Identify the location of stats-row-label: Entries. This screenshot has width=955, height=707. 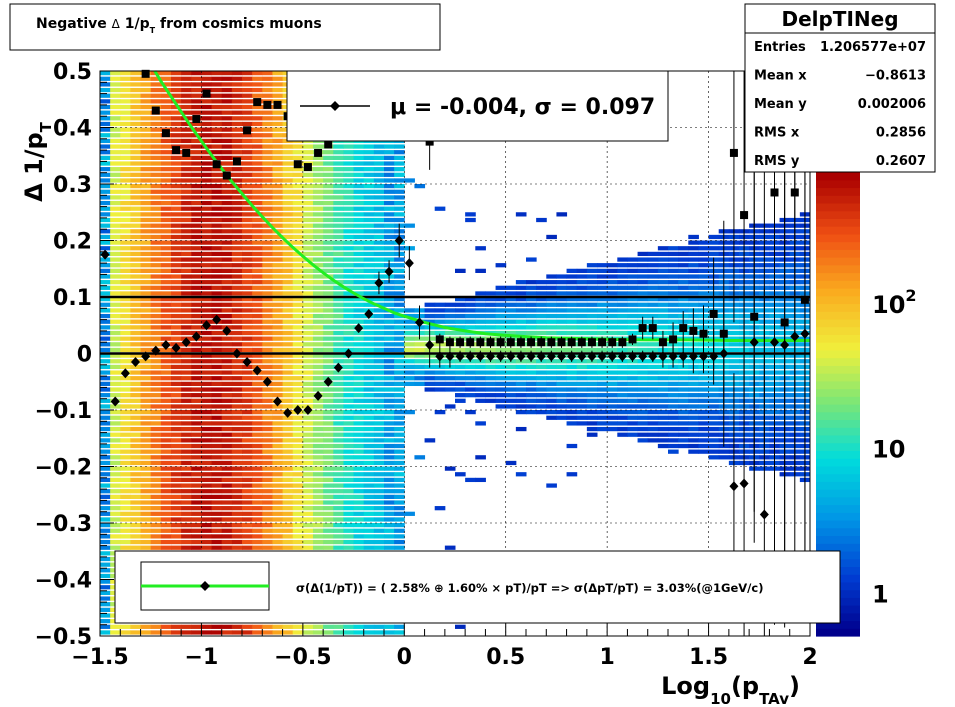
(780, 47).